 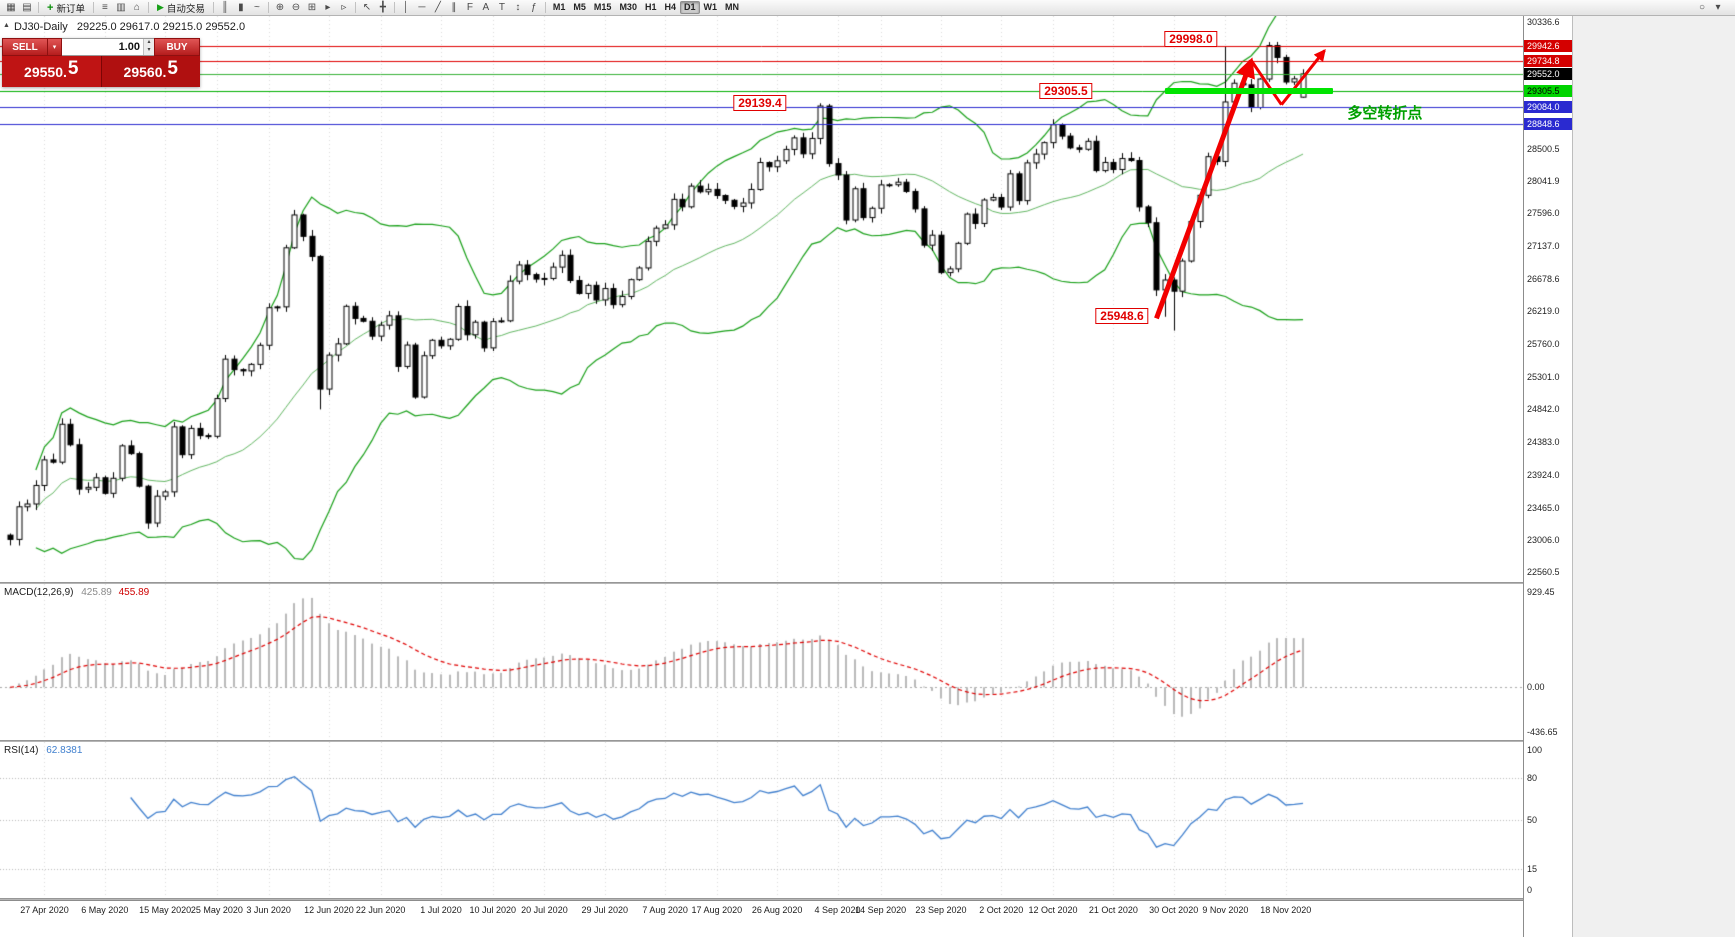 What do you see at coordinates (605, 910) in the screenshot?
I see `time-axis-label: 29 Jul 2020` at bounding box center [605, 910].